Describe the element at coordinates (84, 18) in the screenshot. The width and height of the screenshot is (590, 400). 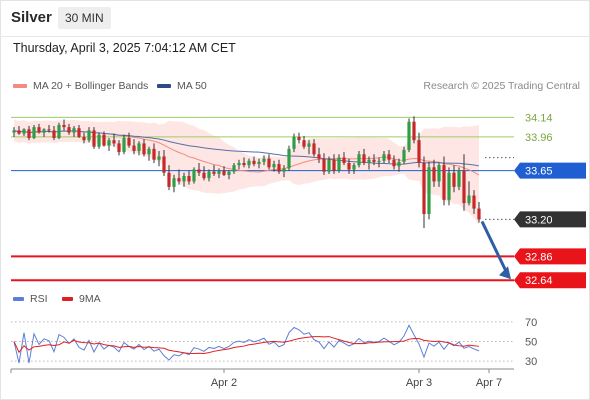
I see `timeframe-button: 30 MIN` at that location.